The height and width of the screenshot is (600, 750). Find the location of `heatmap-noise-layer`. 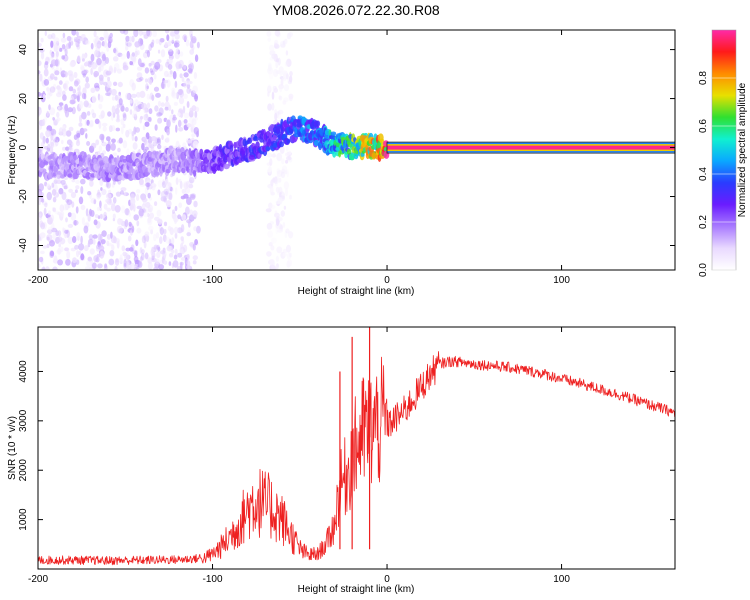

heatmap-noise-layer is located at coordinates (166, 150).